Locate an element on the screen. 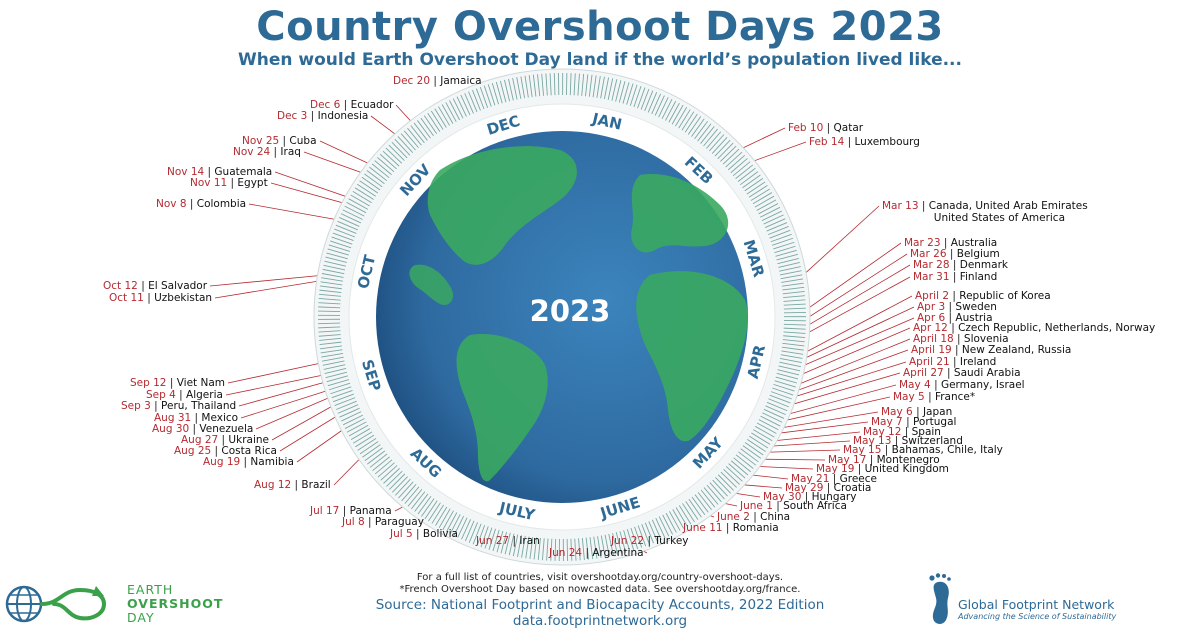 The height and width of the screenshot is (630, 1200). country-entry: Jul 5 | Bolivia is located at coordinates (424, 534).